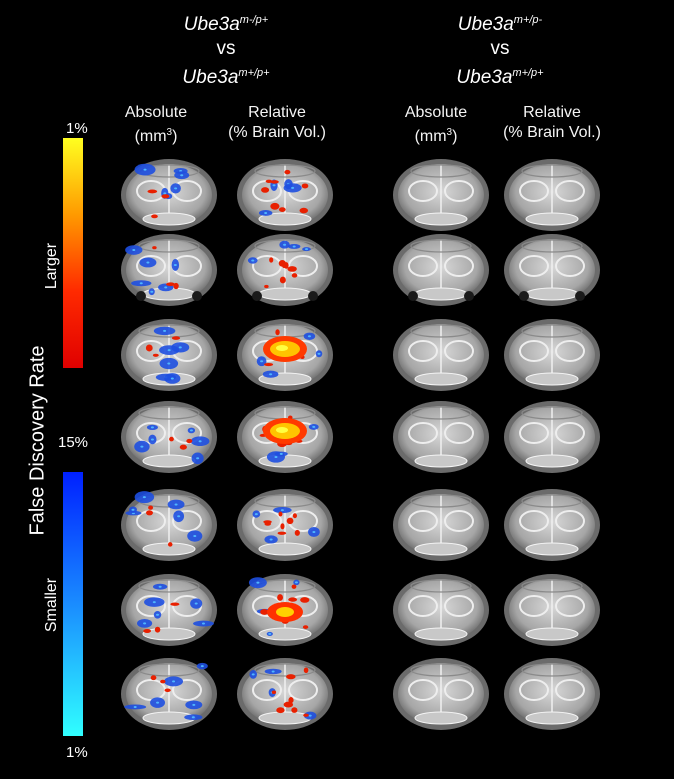 This screenshot has height=779, width=674. What do you see at coordinates (285, 694) in the screenshot?
I see `brain-slice-row7-col2` at bounding box center [285, 694].